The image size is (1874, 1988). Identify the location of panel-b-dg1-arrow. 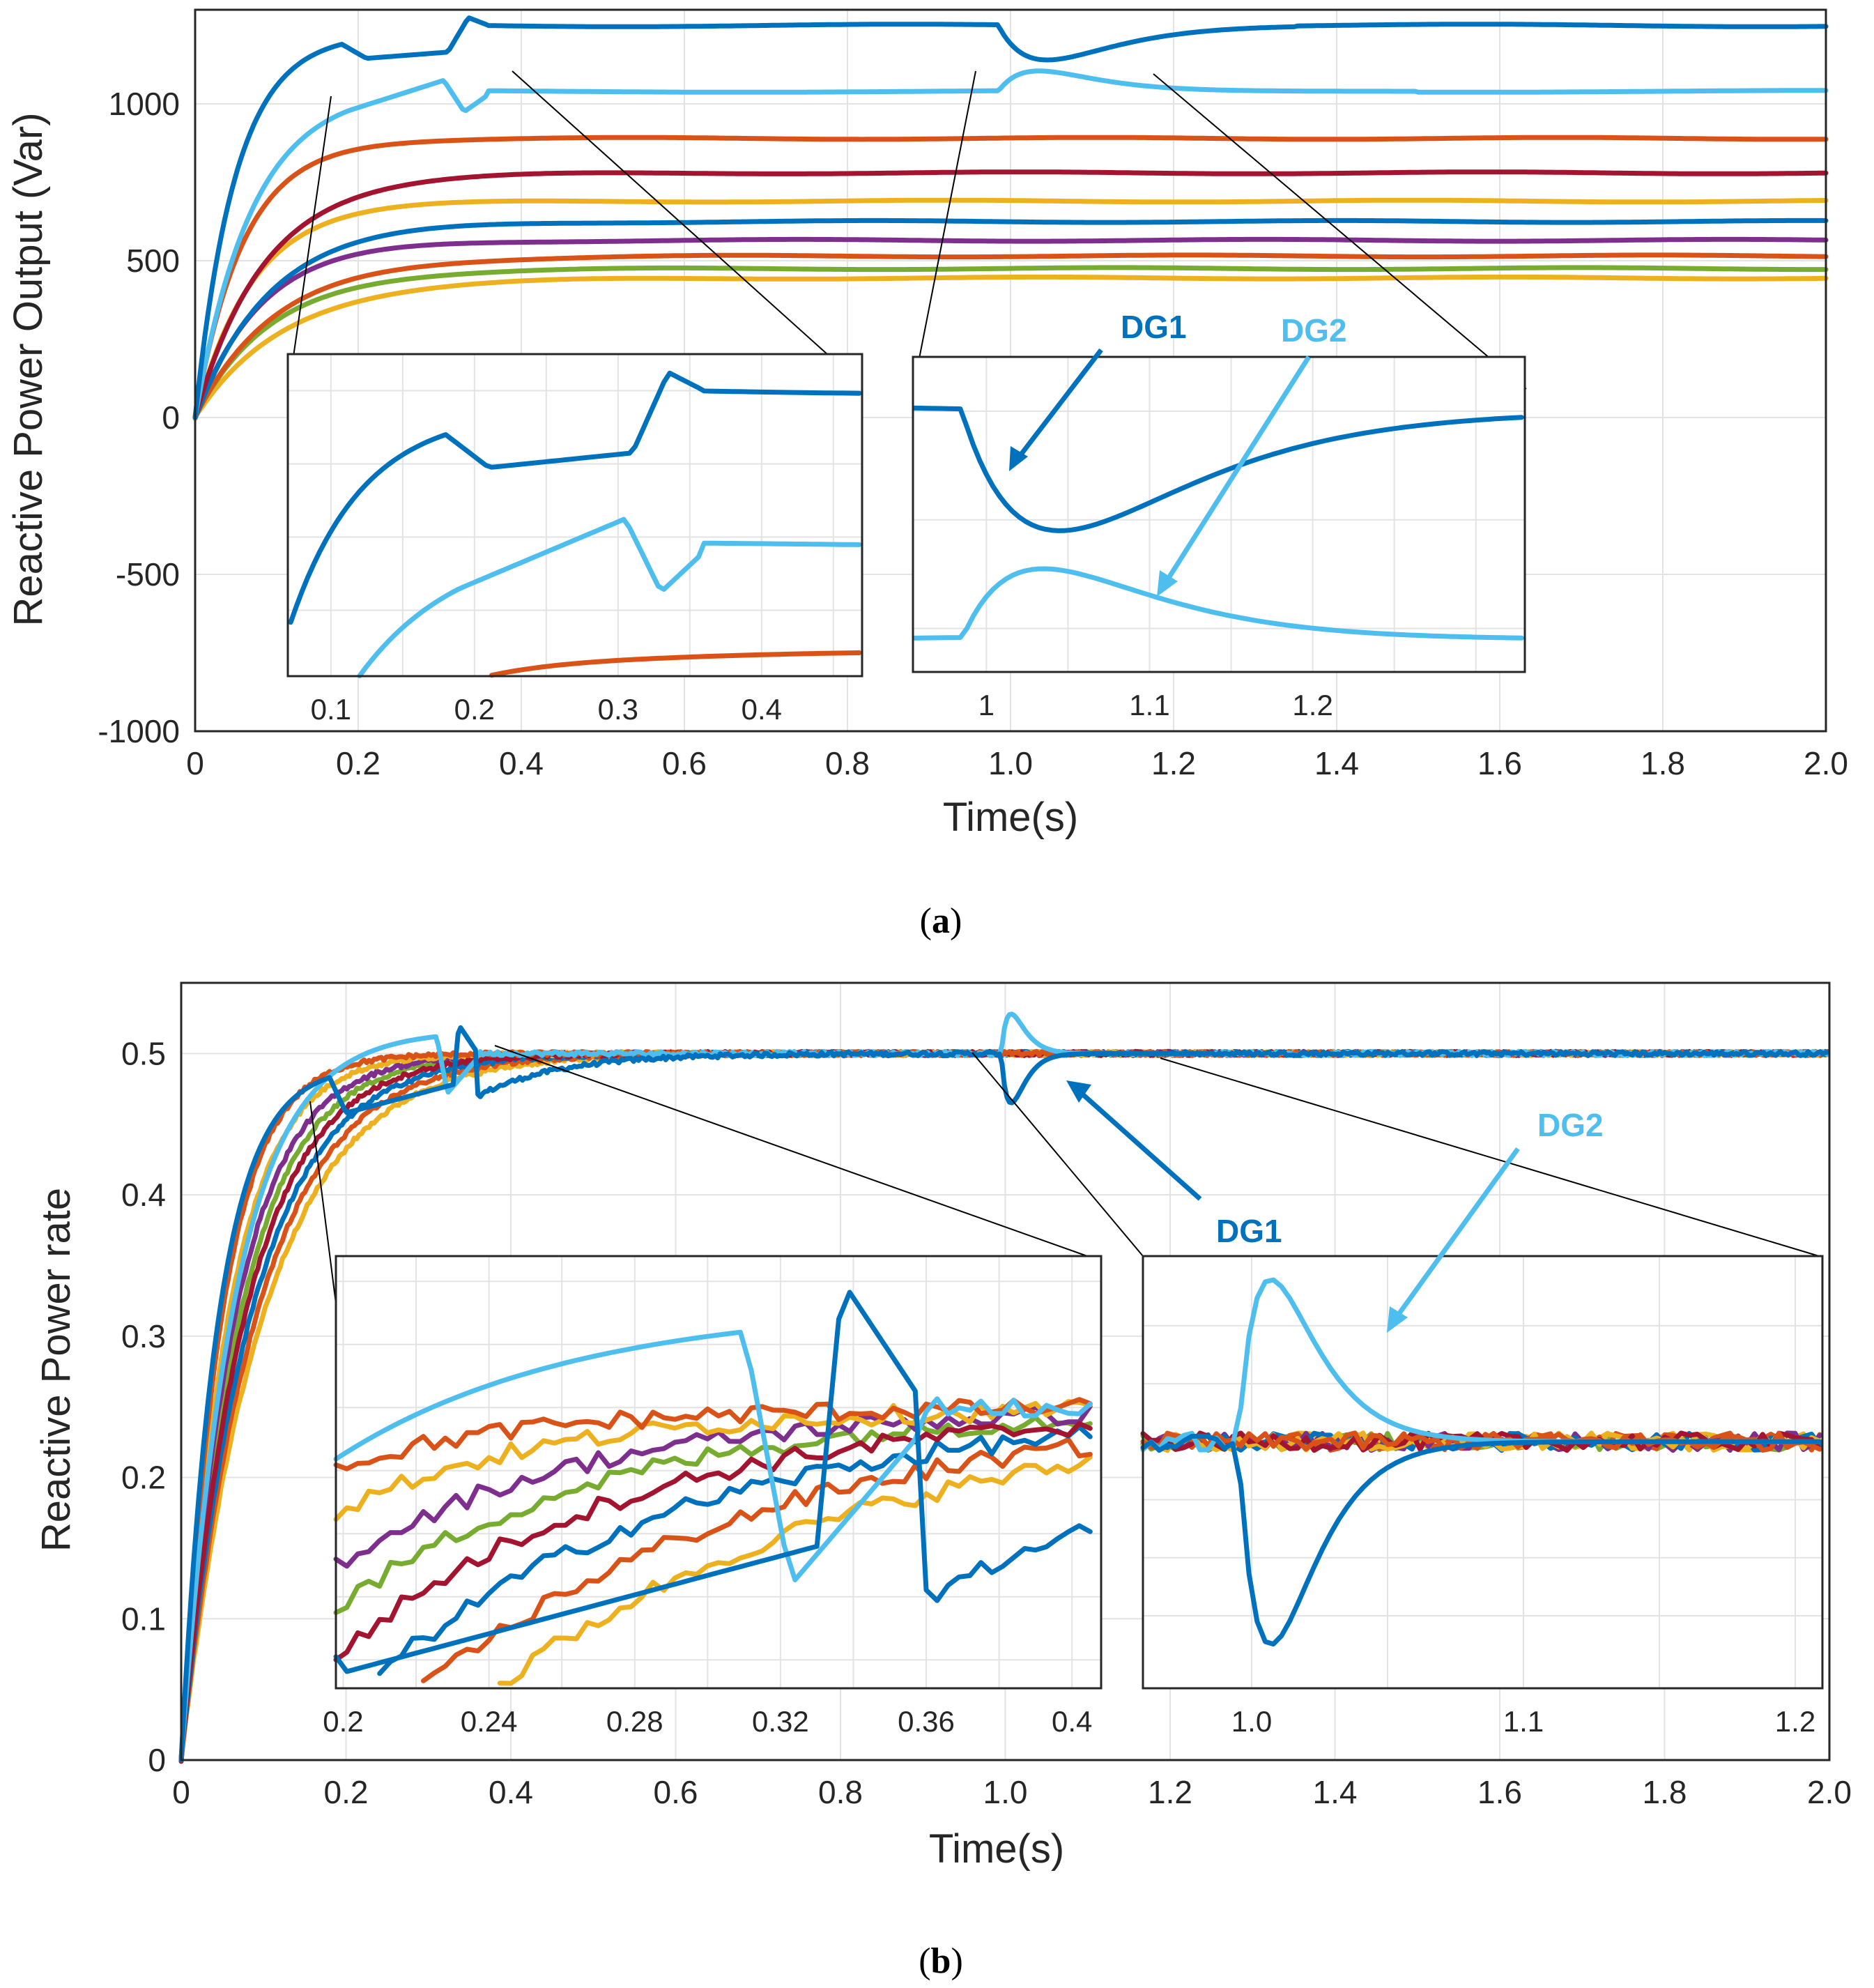
(1139, 1145).